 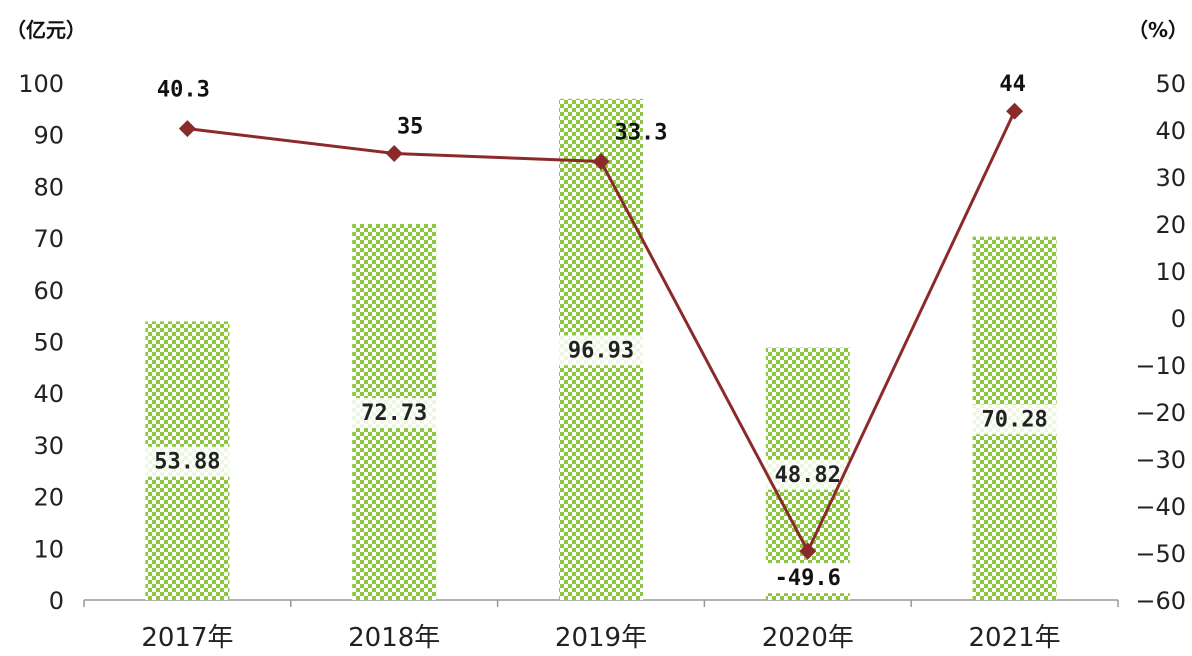 What do you see at coordinates (1170, 178) in the screenshot?
I see `right-tick-label: 30` at bounding box center [1170, 178].